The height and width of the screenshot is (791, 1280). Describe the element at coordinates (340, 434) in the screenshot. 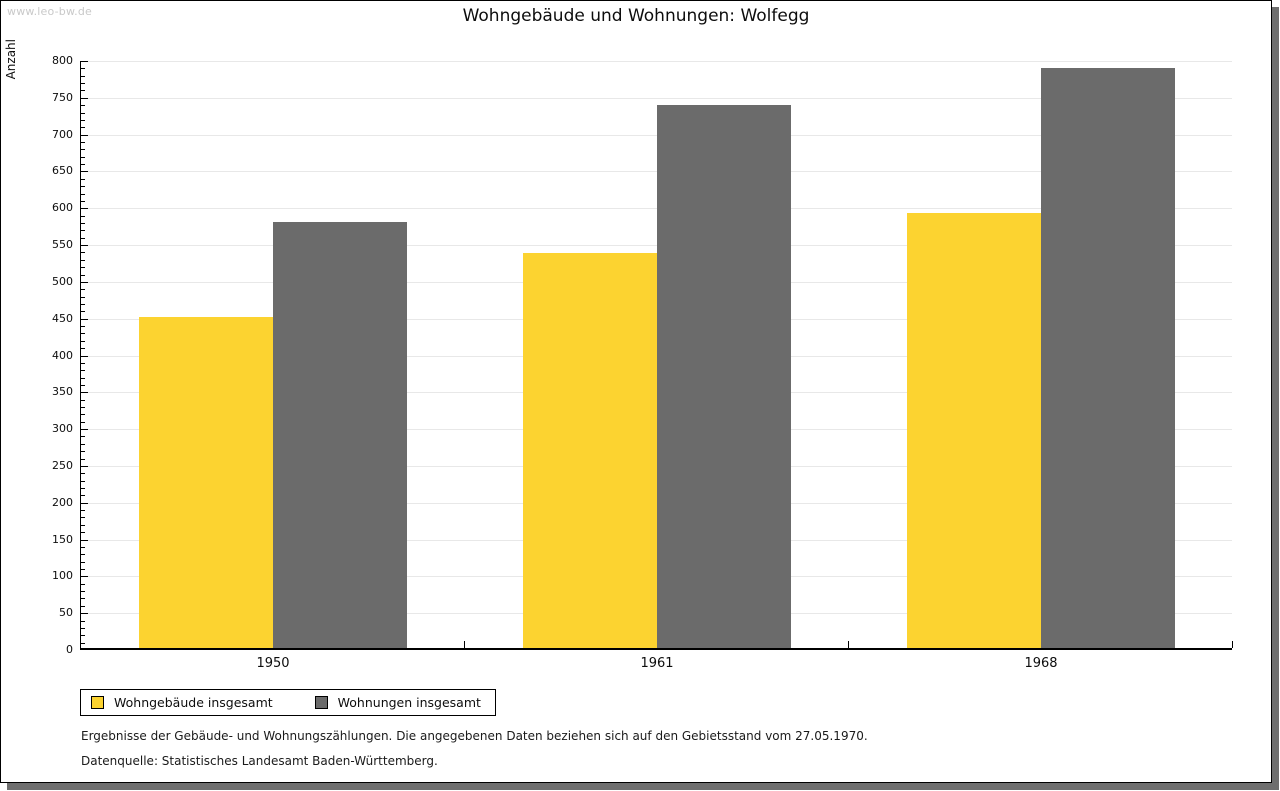

I see `bar-wohnungen-1950` at that location.